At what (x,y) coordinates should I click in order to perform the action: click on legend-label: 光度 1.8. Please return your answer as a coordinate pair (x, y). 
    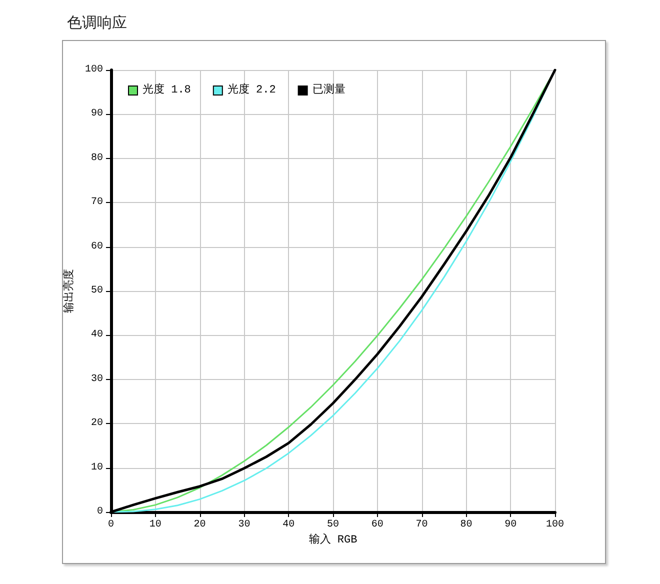
    Looking at the image, I should click on (166, 89).